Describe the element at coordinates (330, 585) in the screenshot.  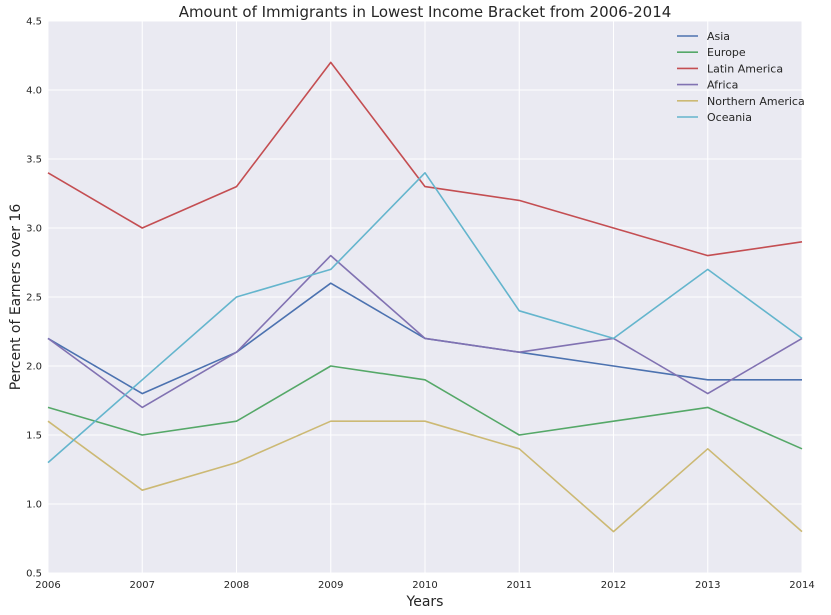
I see `x-tick-label: 2009` at that location.